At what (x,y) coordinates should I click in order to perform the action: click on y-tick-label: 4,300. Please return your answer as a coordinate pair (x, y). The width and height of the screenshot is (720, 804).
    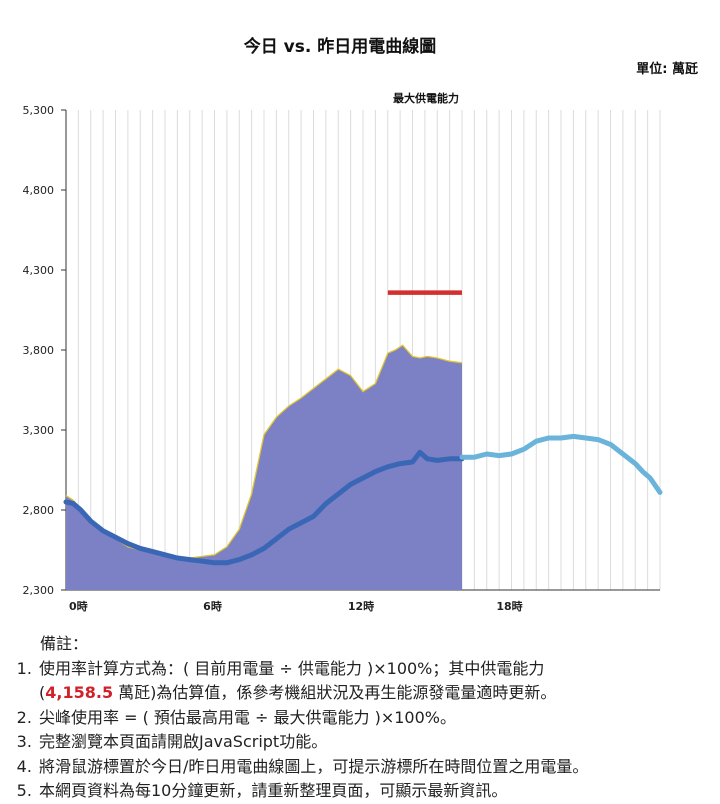
    Looking at the image, I should click on (39, 270).